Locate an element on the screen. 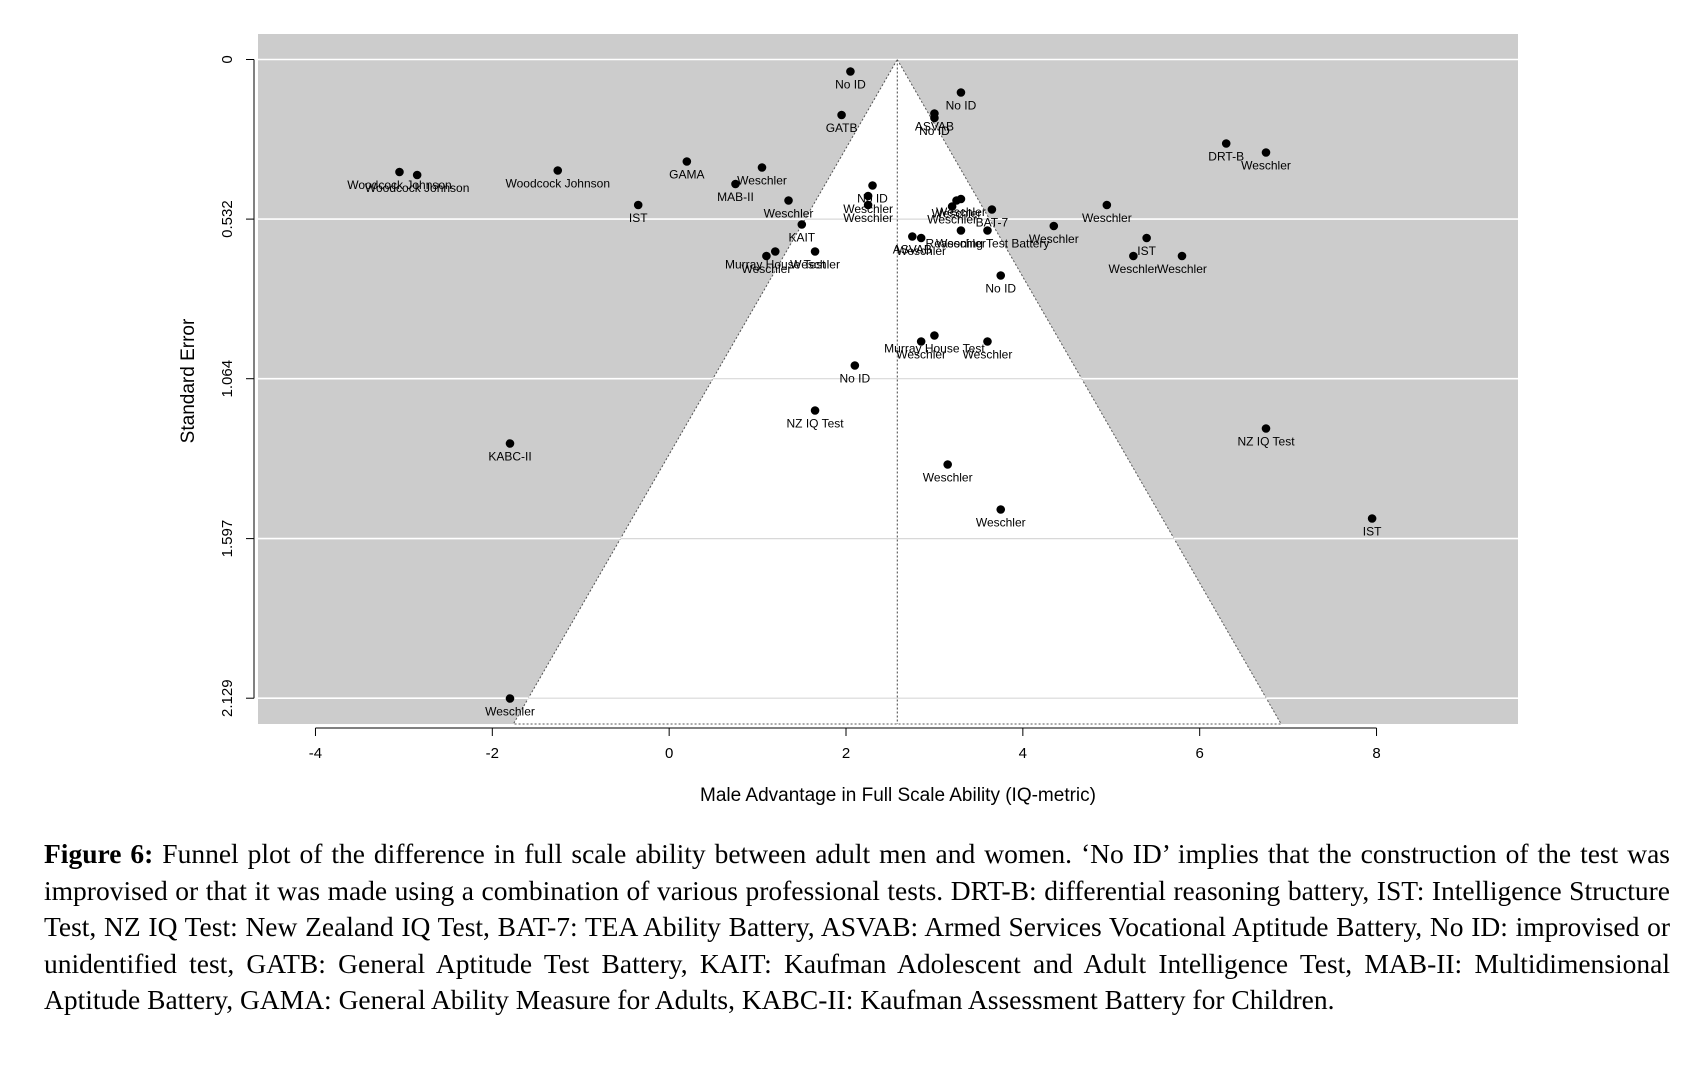 The height and width of the screenshot is (1082, 1704). x-axis: -4 -2 0 2 4 6 8 is located at coordinates (845, 744).